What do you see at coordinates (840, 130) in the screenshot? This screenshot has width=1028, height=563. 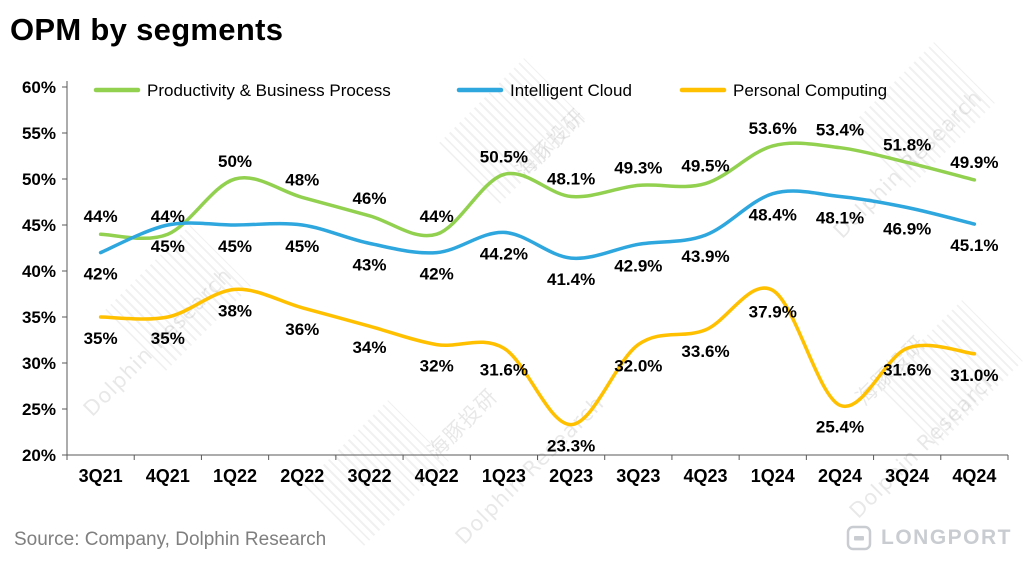 I see `data-label-productivity-business-process: 53.4%` at bounding box center [840, 130].